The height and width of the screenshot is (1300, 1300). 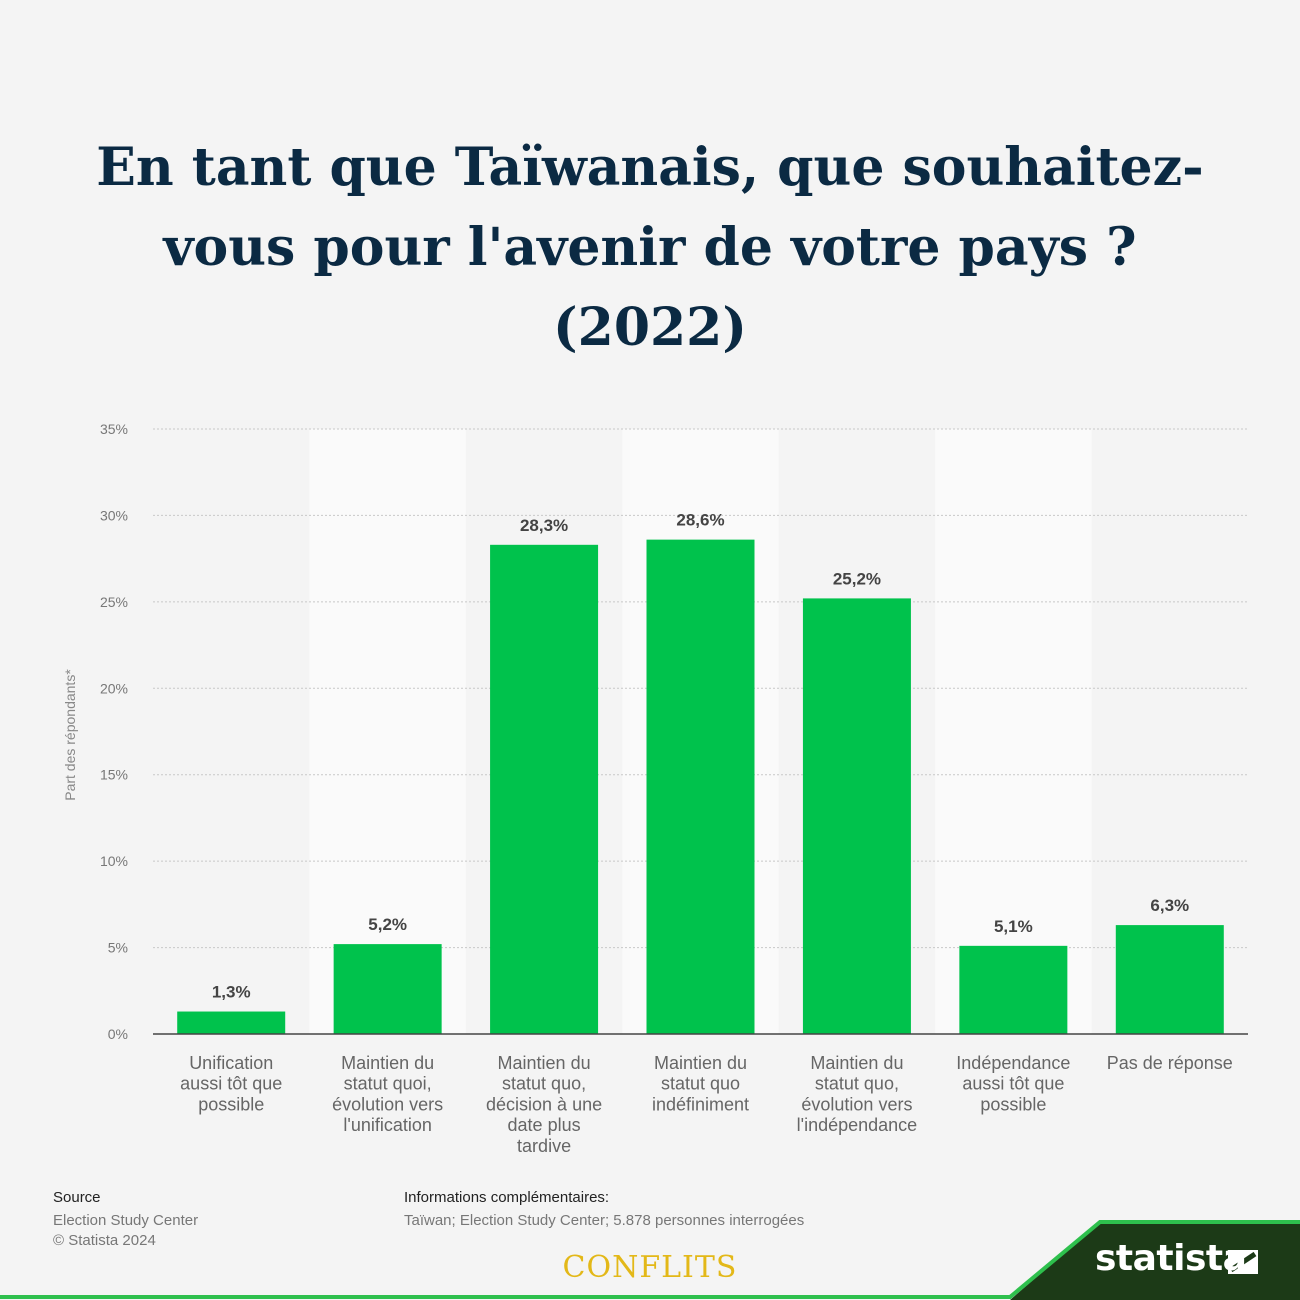 I want to click on y-tick-labels: 0% 5% 10% 15% 20% 25% 30% 35%, so click(x=114, y=731).